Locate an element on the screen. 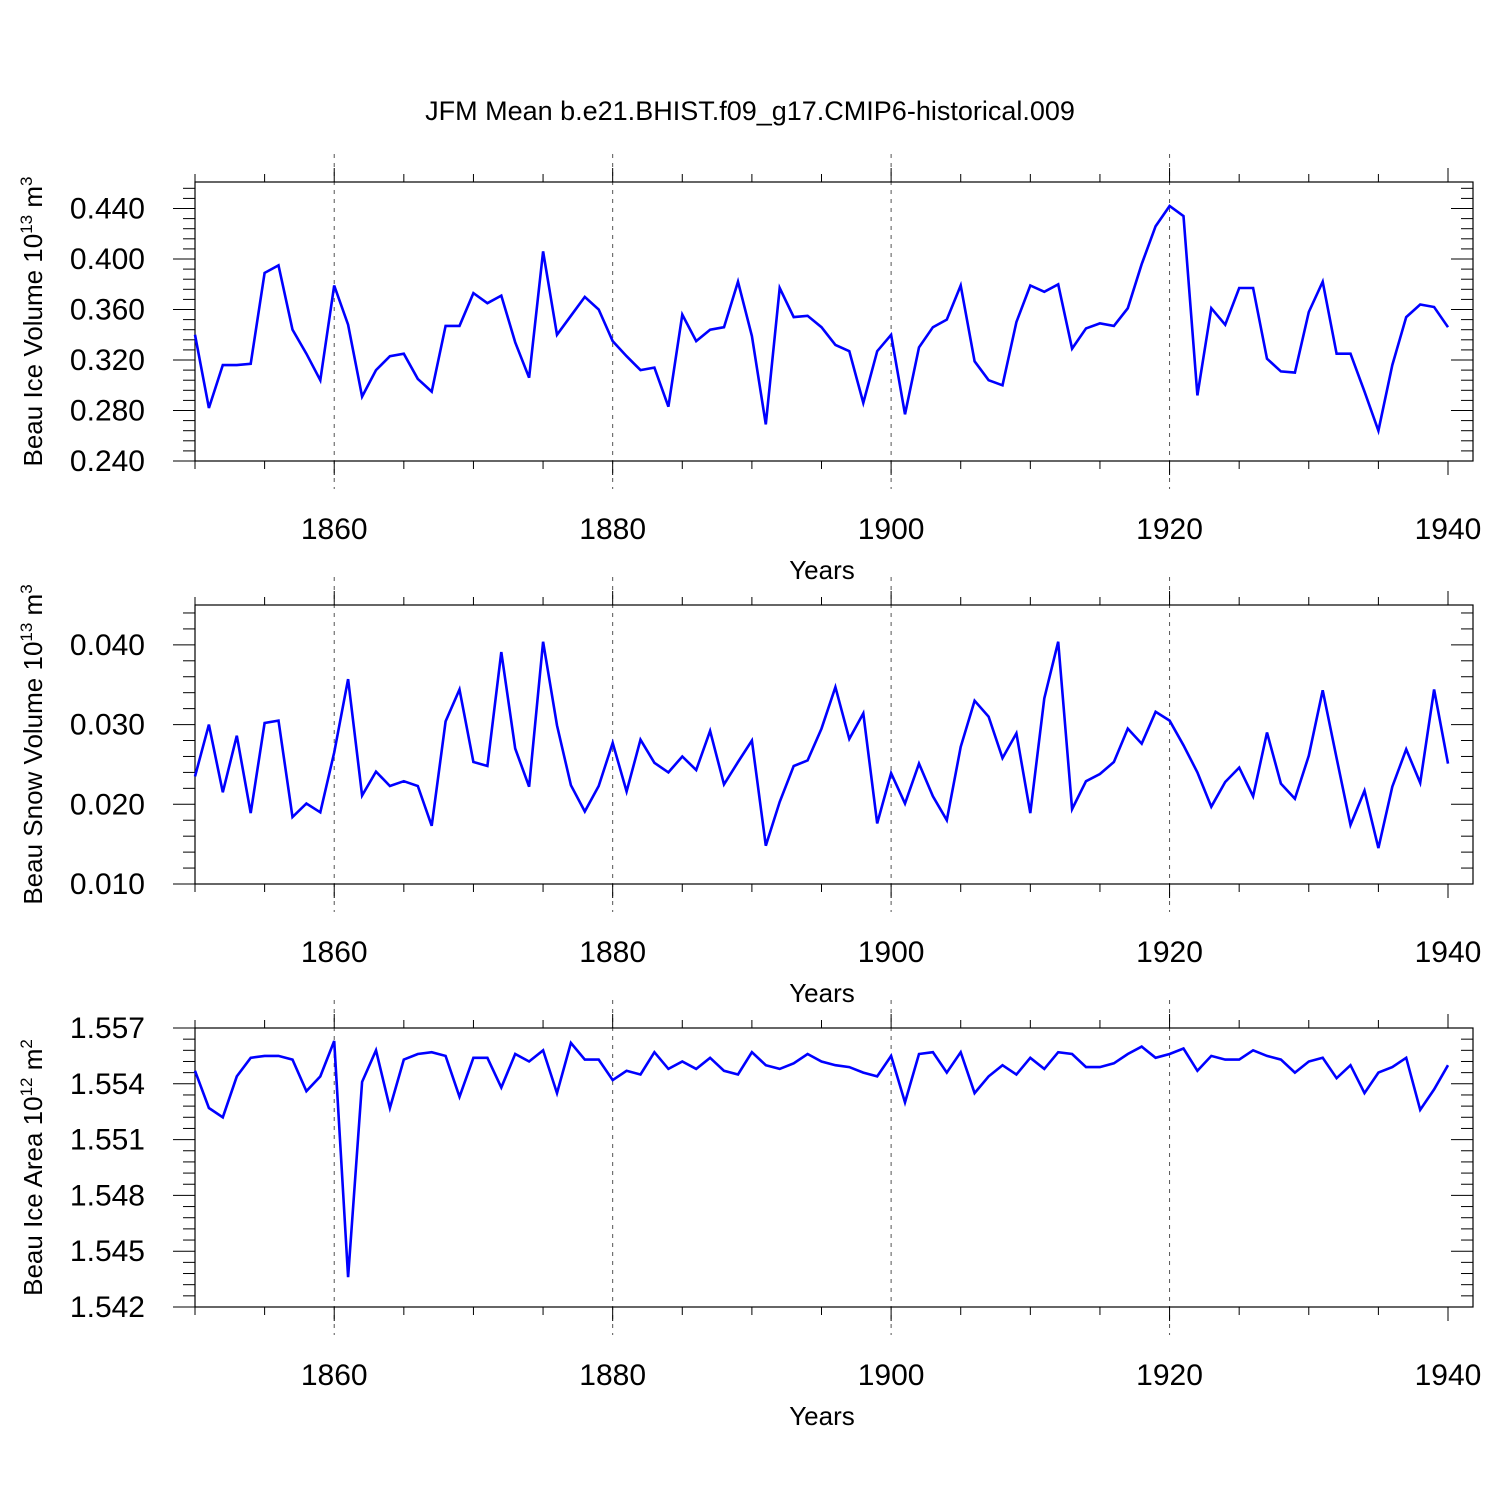  y-tick-label: 0.320 is located at coordinates (107, 360).